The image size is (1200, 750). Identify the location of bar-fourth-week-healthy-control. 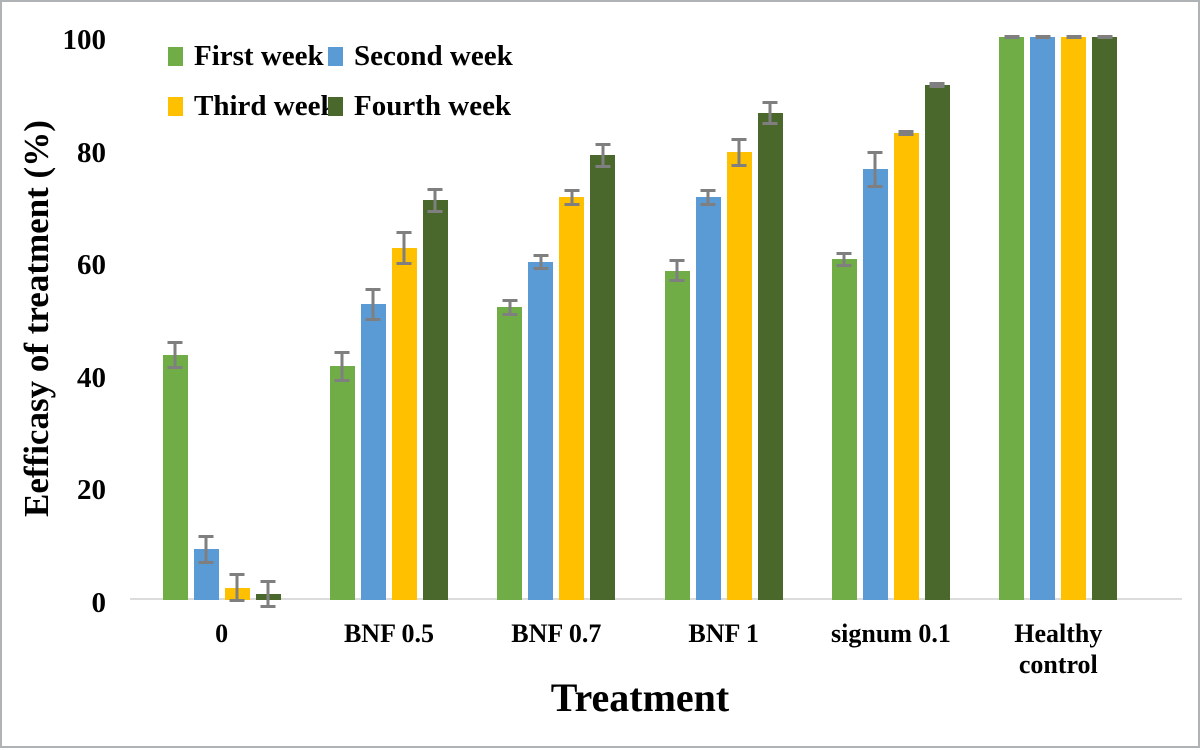
(1105, 318).